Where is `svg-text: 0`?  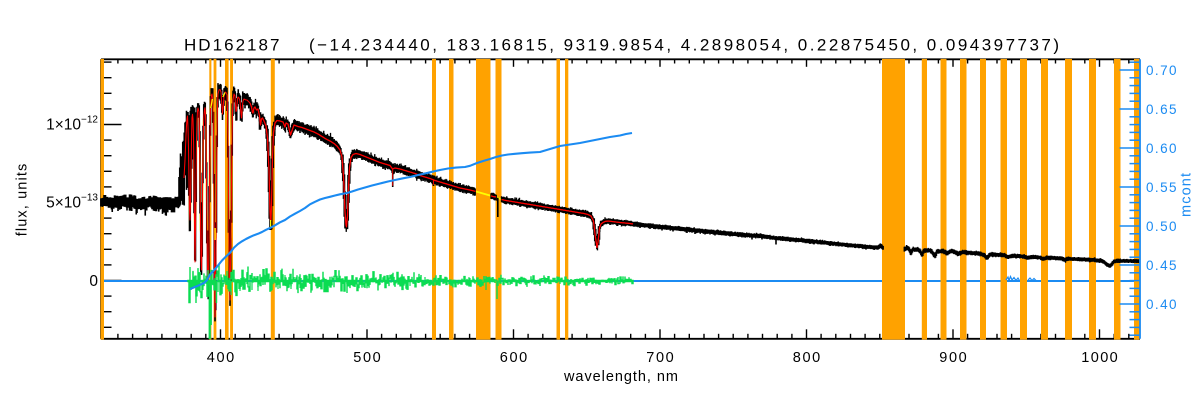 svg-text: 0 is located at coordinates (93, 281).